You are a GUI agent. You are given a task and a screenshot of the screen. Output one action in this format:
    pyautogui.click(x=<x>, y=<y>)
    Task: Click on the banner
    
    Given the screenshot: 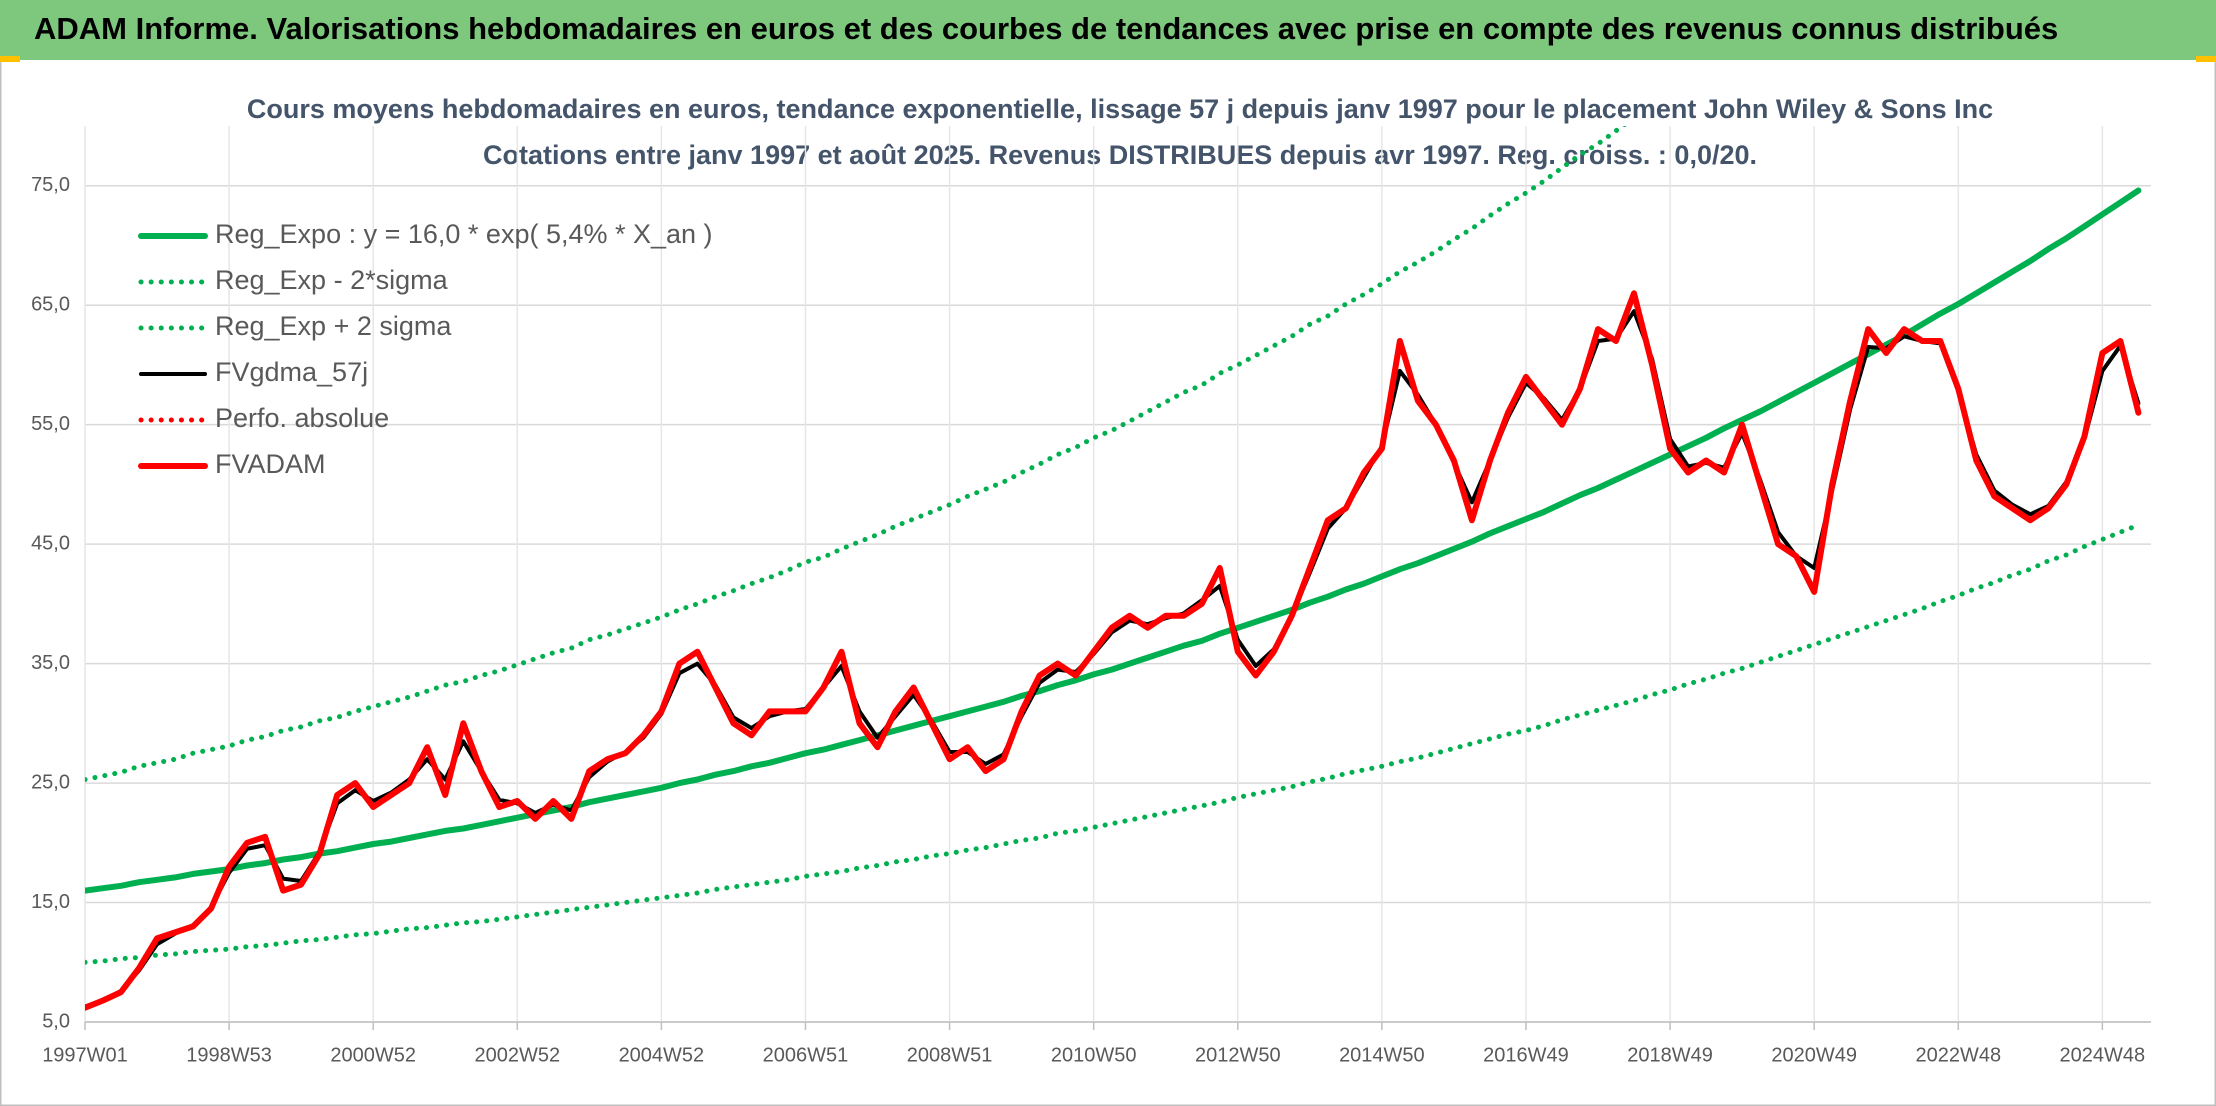 What is the action you would take?
    pyautogui.click(x=1108, y=30)
    